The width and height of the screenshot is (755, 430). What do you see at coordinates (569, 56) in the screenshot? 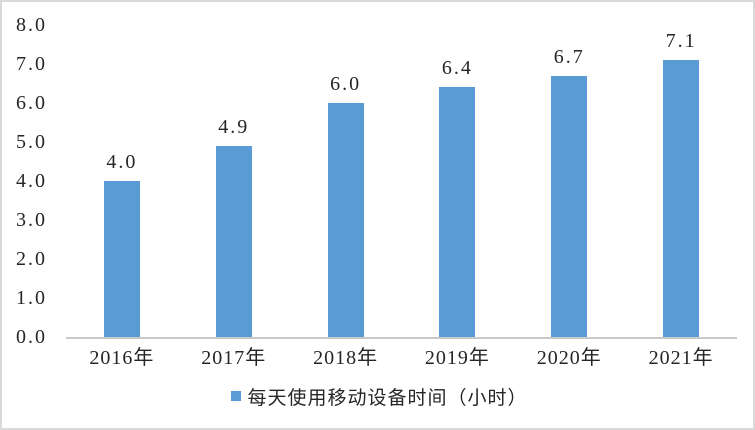
I see `bar-value-label: 6.7` at bounding box center [569, 56].